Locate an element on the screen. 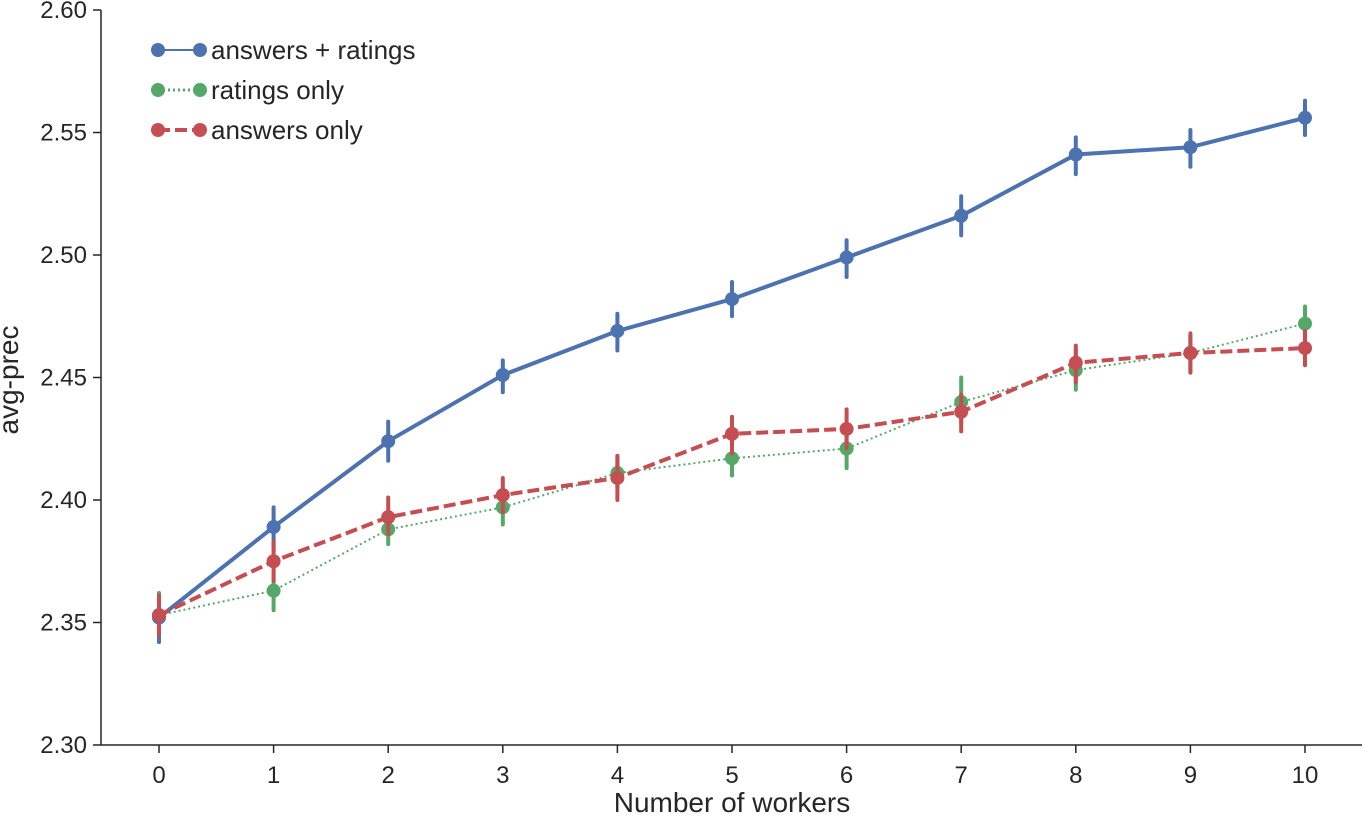 Image resolution: width=1363 pixels, height=818 pixels. y-tick-label: 2.50 is located at coordinates (63, 255).